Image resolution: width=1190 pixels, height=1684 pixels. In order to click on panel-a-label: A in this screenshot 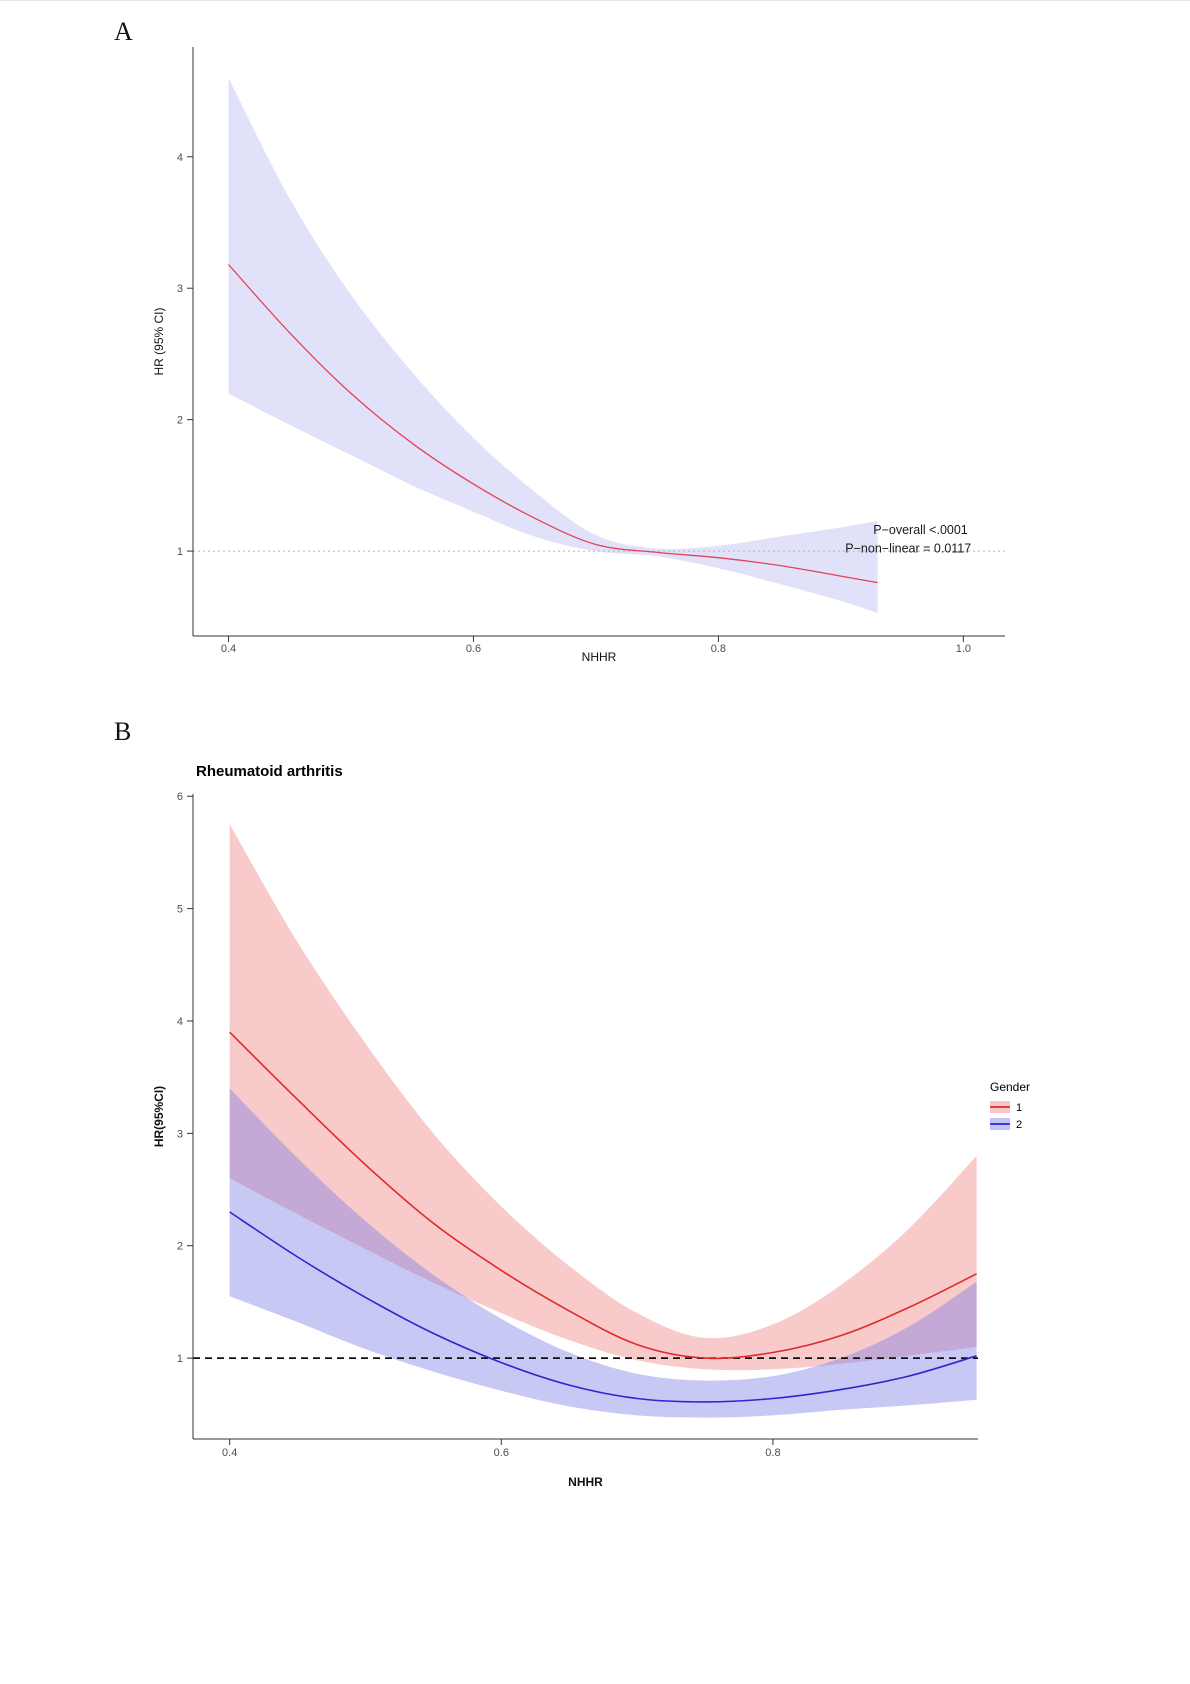, I will do `click(123, 31)`.